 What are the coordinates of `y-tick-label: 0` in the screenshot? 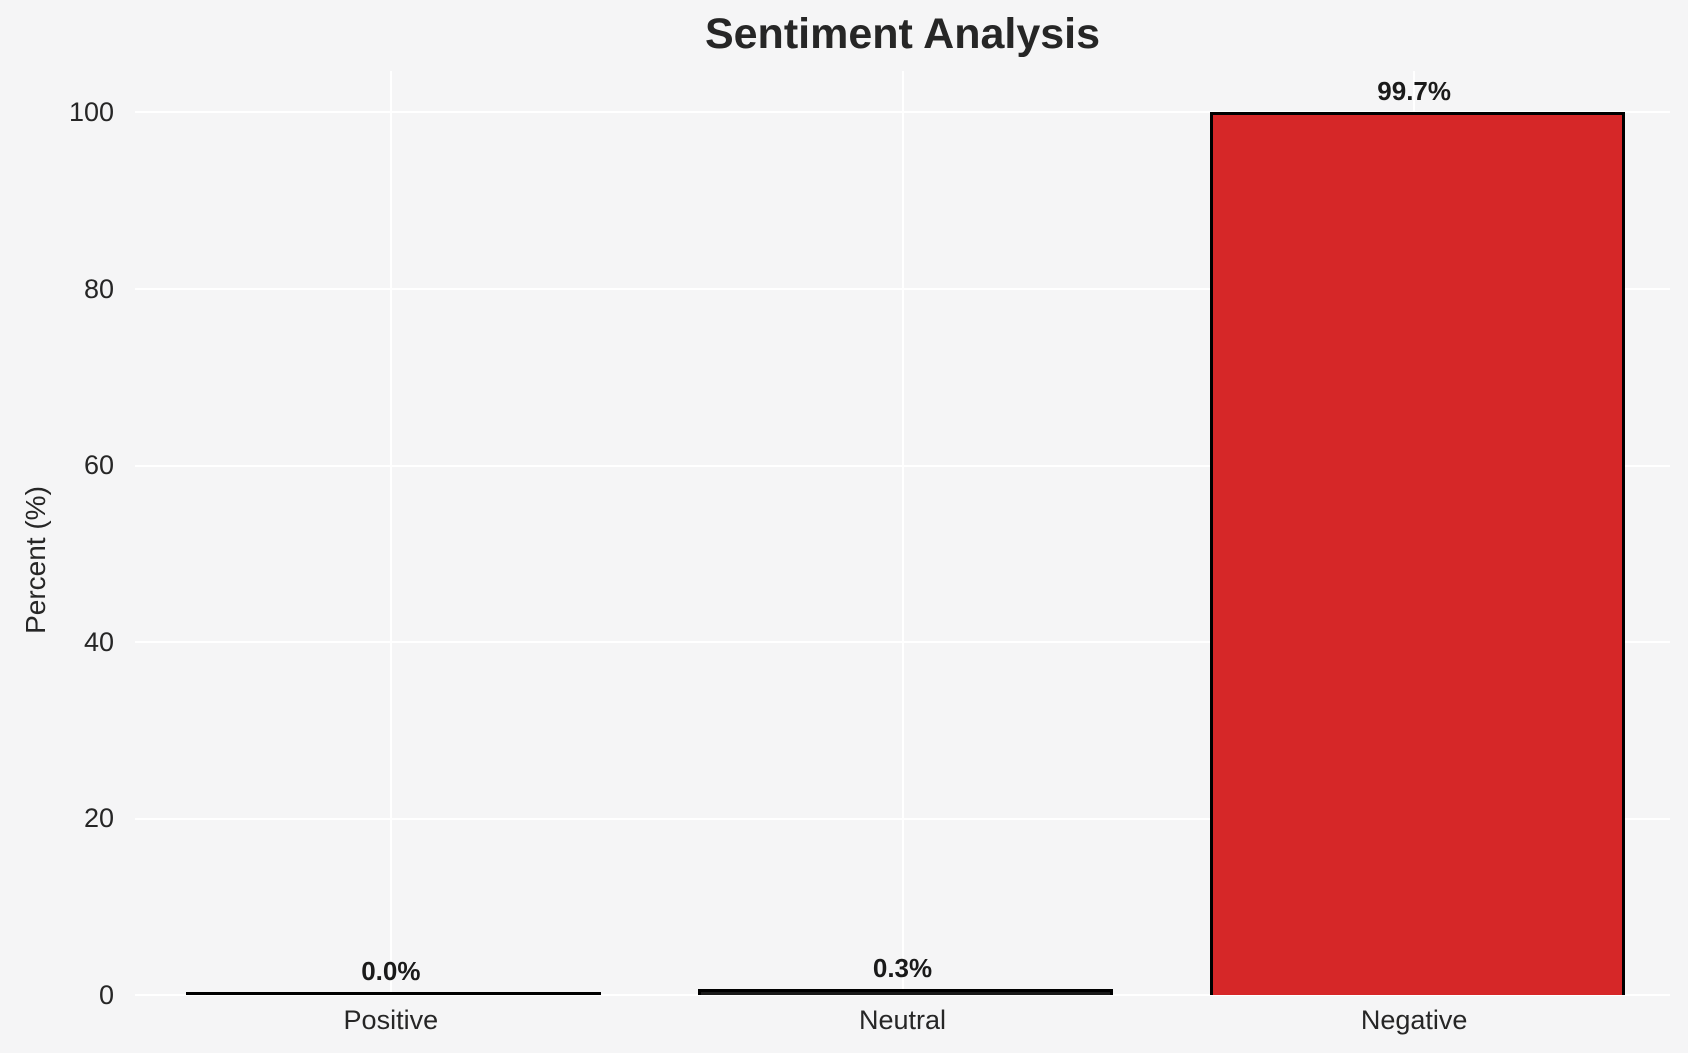 It's located at (106, 995).